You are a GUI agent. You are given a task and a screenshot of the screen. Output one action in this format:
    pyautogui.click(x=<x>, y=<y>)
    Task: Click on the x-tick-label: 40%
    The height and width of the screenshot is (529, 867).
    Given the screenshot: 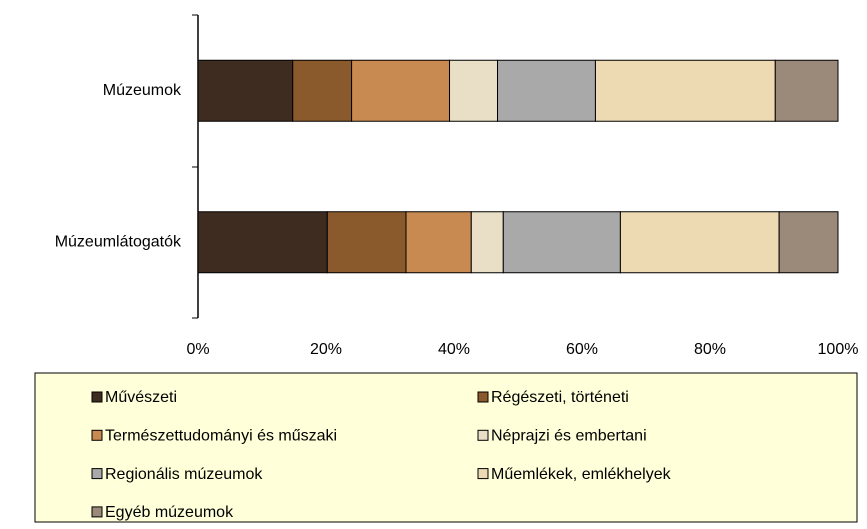 What is the action you would take?
    pyautogui.click(x=454, y=349)
    